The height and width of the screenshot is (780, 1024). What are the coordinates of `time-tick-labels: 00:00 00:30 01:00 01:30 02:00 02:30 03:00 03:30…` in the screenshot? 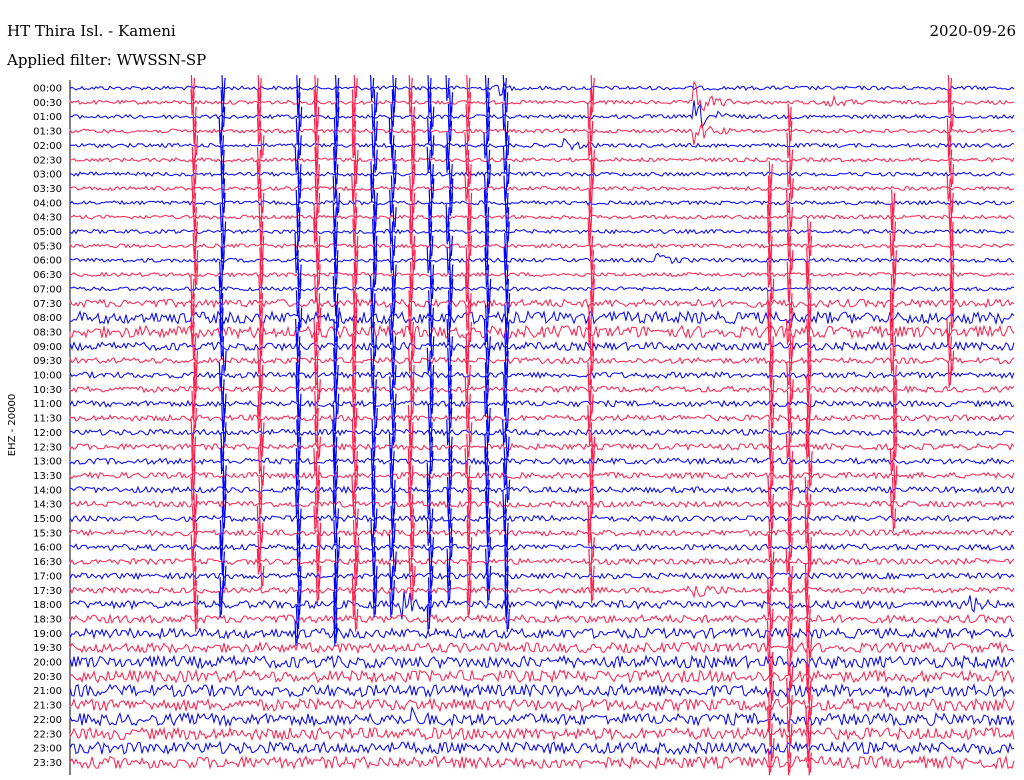 It's located at (47, 426).